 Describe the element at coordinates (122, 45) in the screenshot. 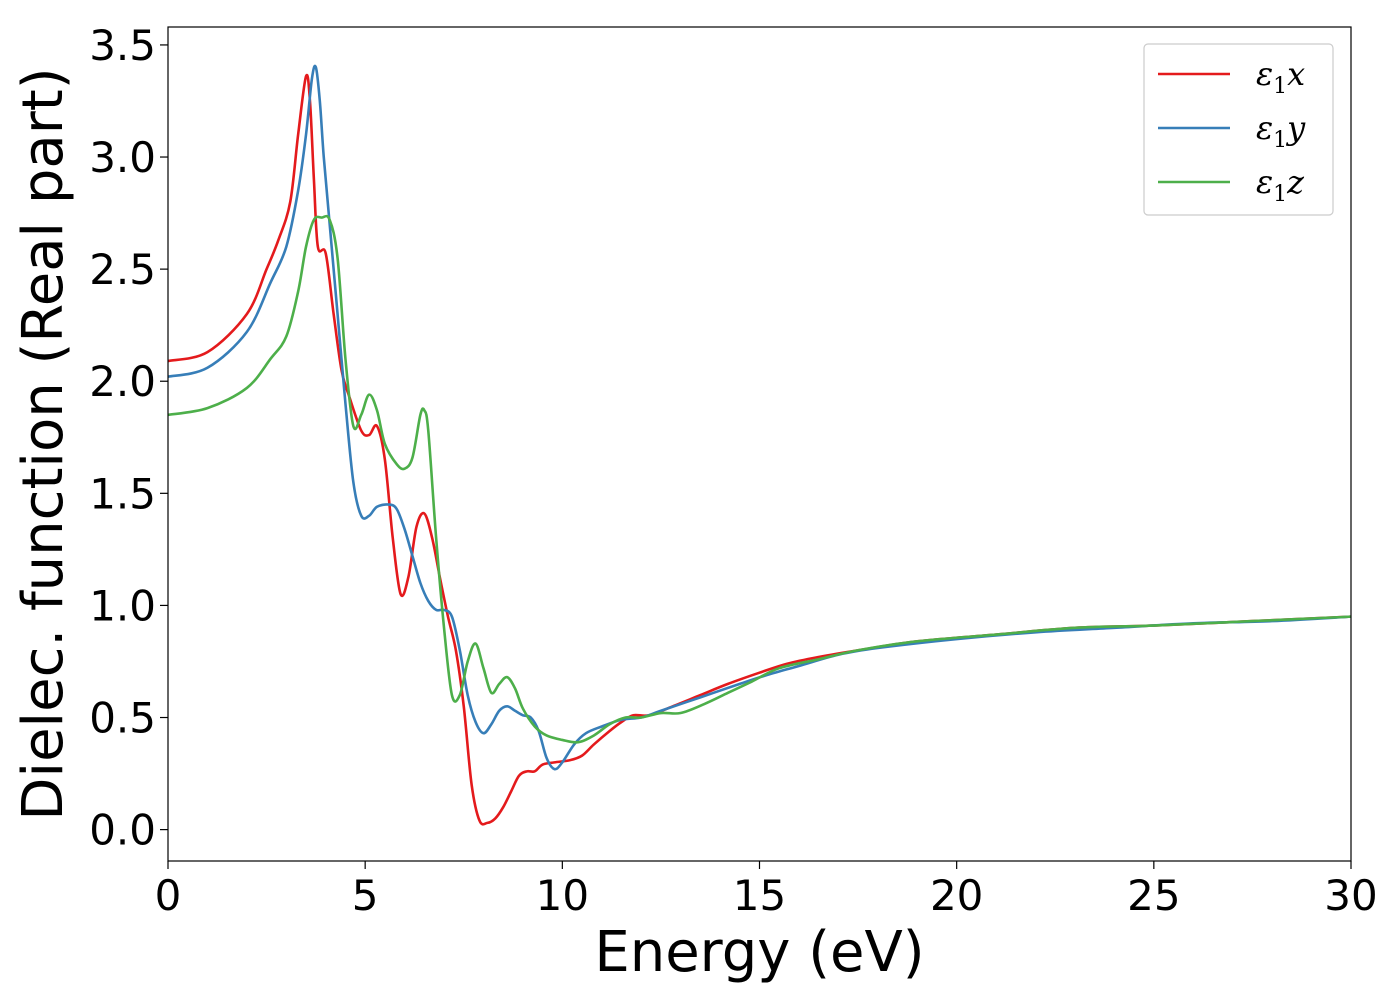

I see `y-tick-label: 3.5` at that location.